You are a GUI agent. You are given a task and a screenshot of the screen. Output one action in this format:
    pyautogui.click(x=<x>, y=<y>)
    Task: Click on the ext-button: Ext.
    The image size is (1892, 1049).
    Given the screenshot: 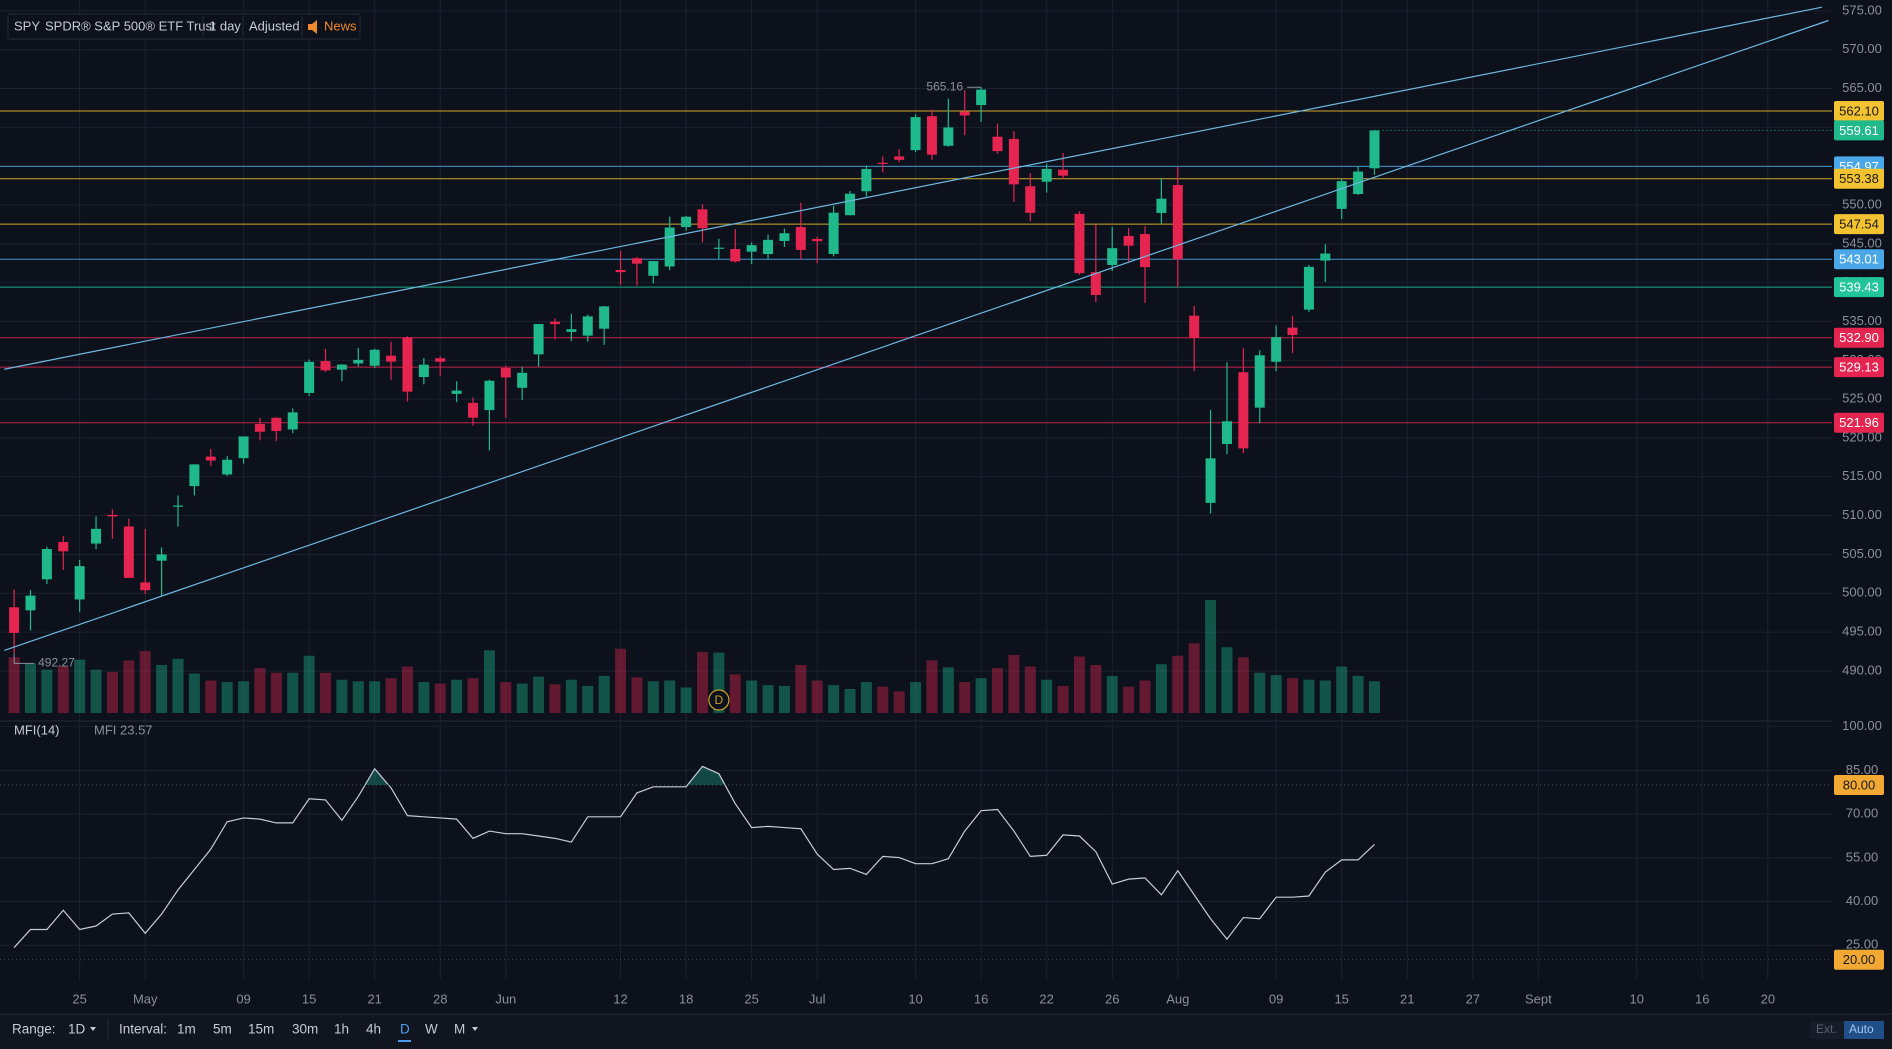 What is the action you would take?
    pyautogui.click(x=1826, y=1029)
    